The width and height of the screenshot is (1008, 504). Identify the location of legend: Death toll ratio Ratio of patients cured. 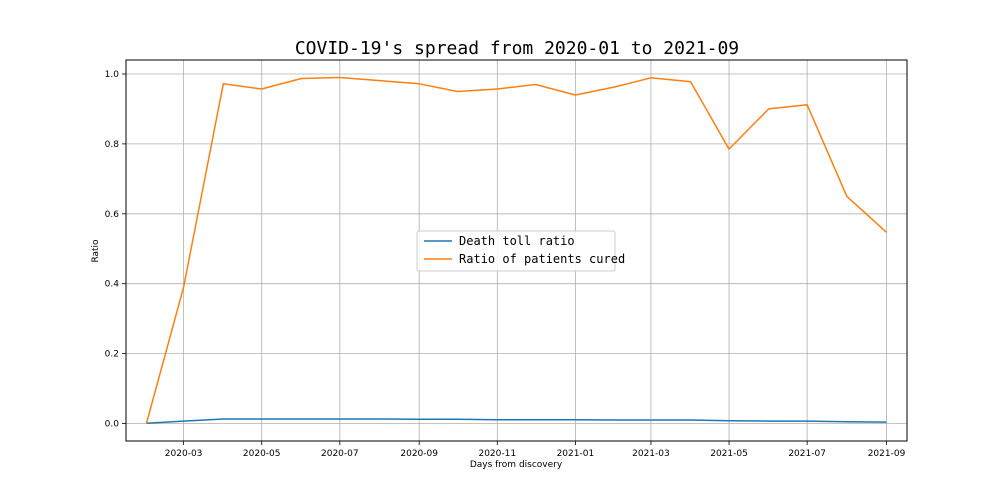
(520, 251).